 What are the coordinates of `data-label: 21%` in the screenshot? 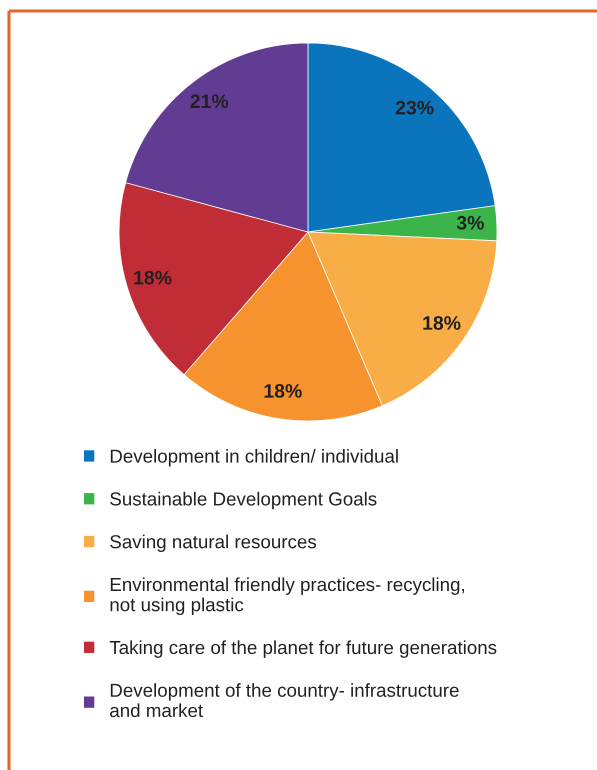 It's located at (209, 101).